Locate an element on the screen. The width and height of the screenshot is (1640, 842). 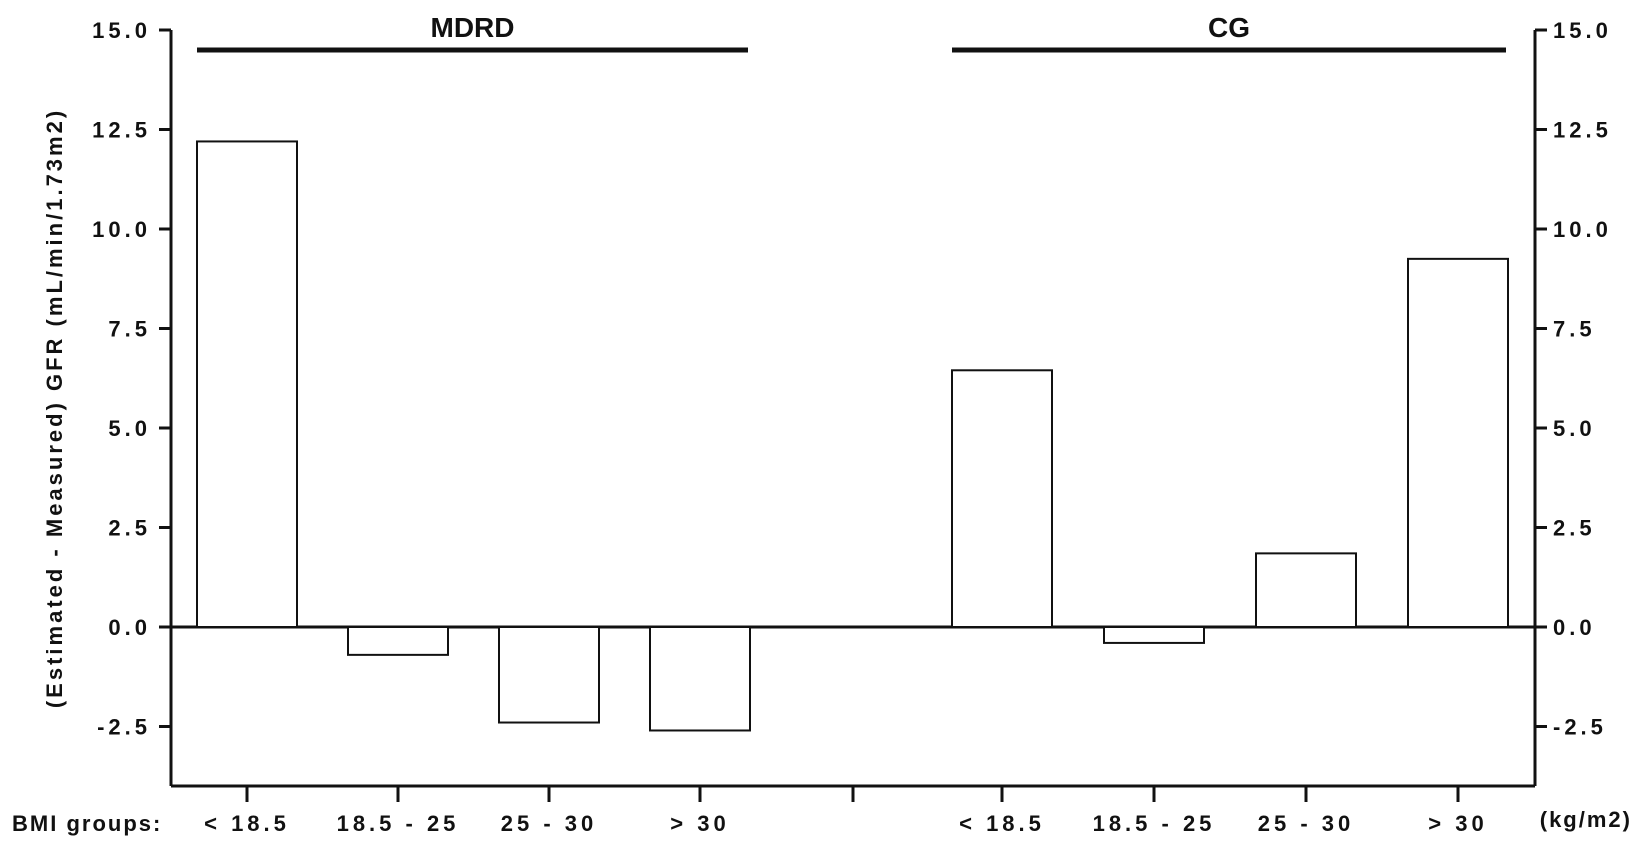
left-y-tick-label: 12.5 is located at coordinates (121, 130).